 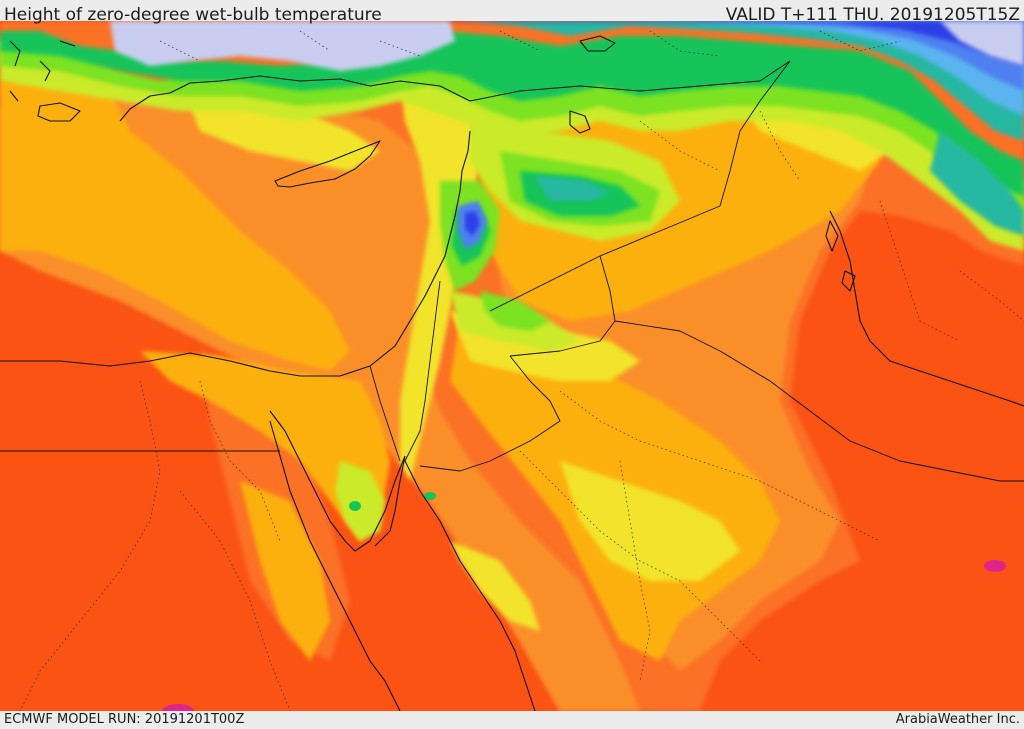 What do you see at coordinates (385, 413) in the screenshot?
I see `border-egypt-israel` at bounding box center [385, 413].